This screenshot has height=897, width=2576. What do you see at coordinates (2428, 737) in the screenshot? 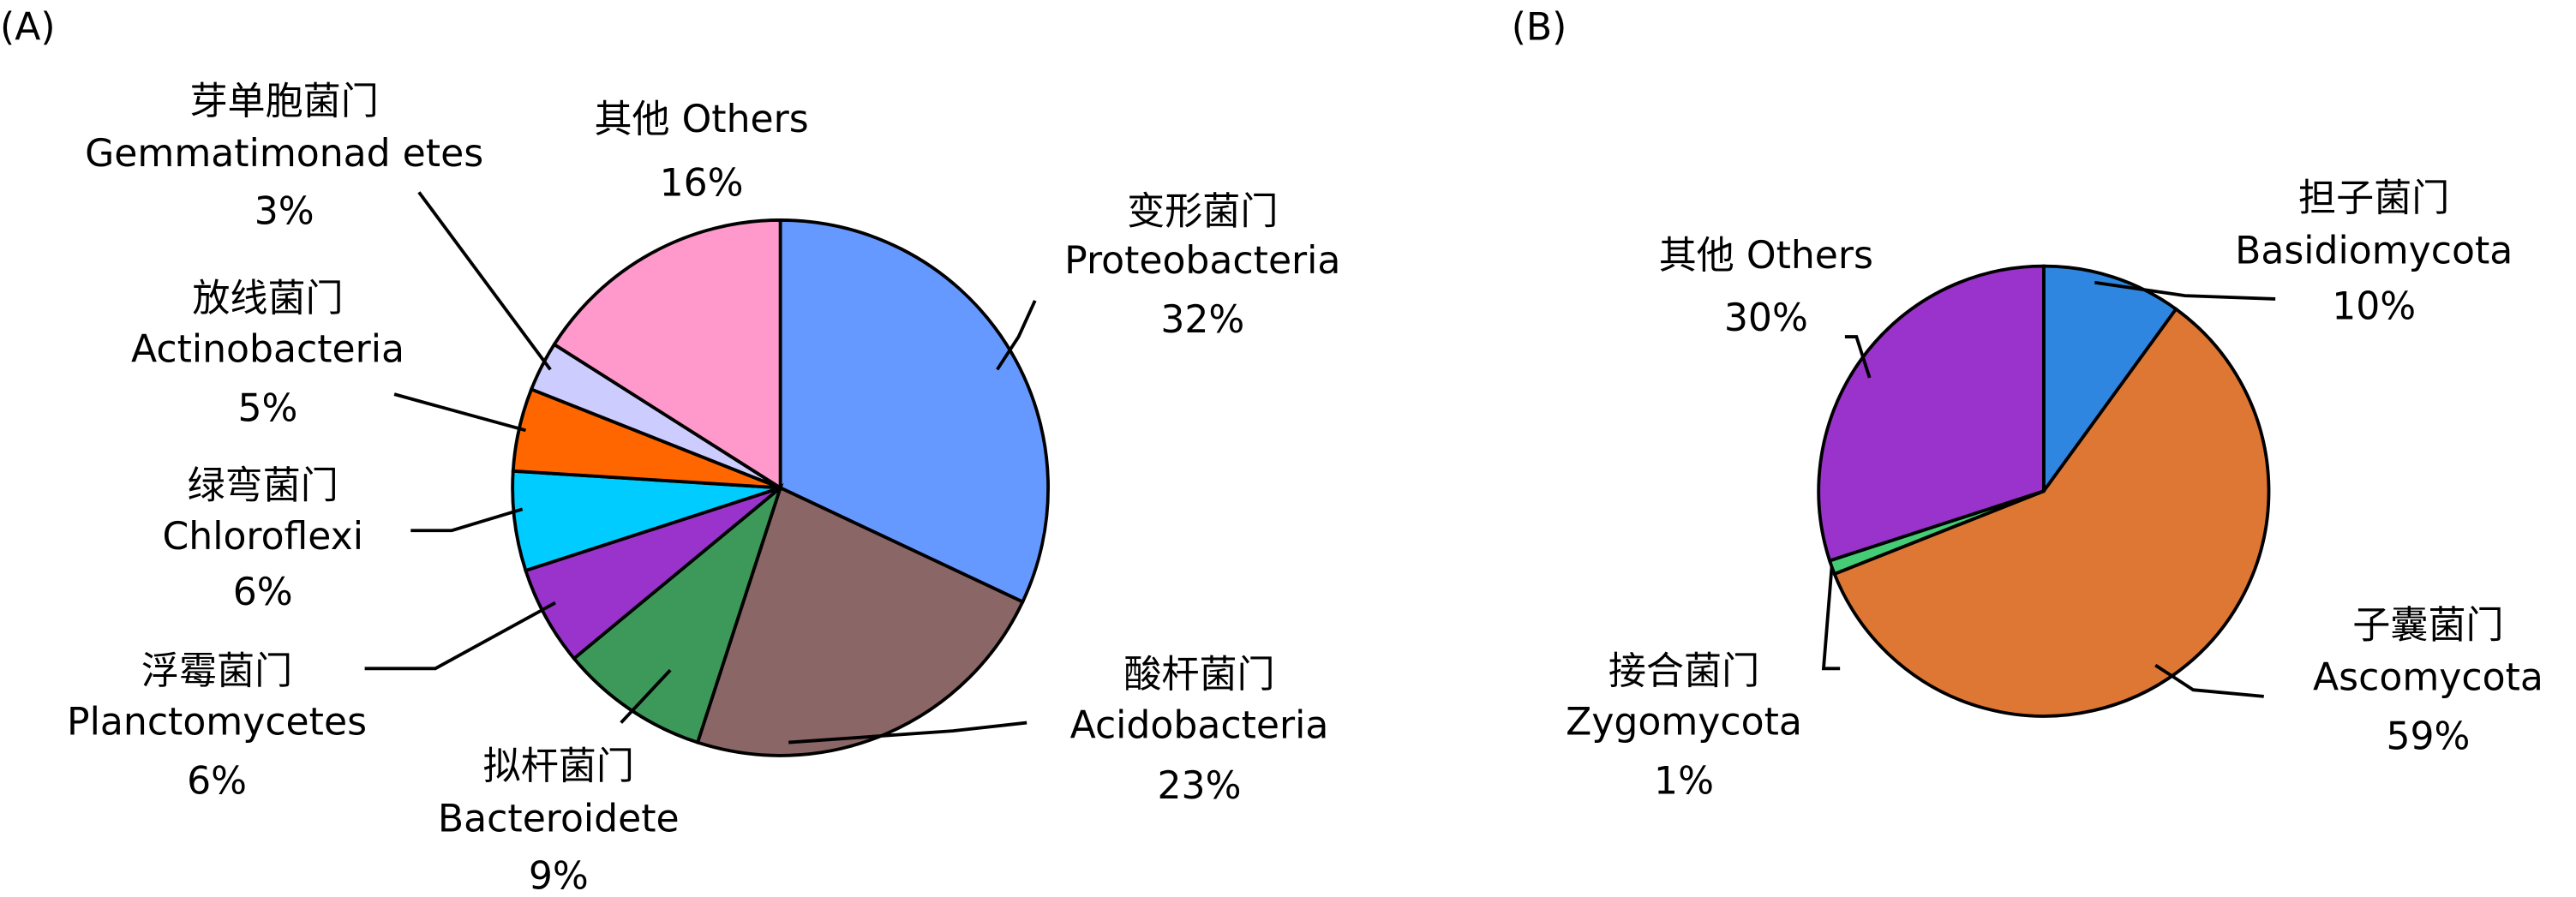
I see `value-label: 59%` at bounding box center [2428, 737].